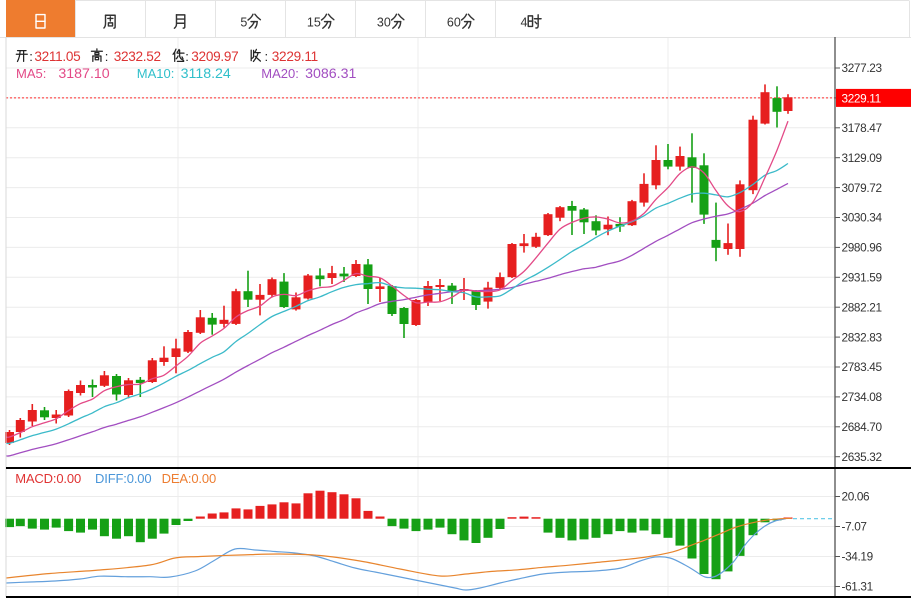 Image resolution: width=911 pixels, height=600 pixels. I want to click on svg-text: 3086.31, so click(330, 74).